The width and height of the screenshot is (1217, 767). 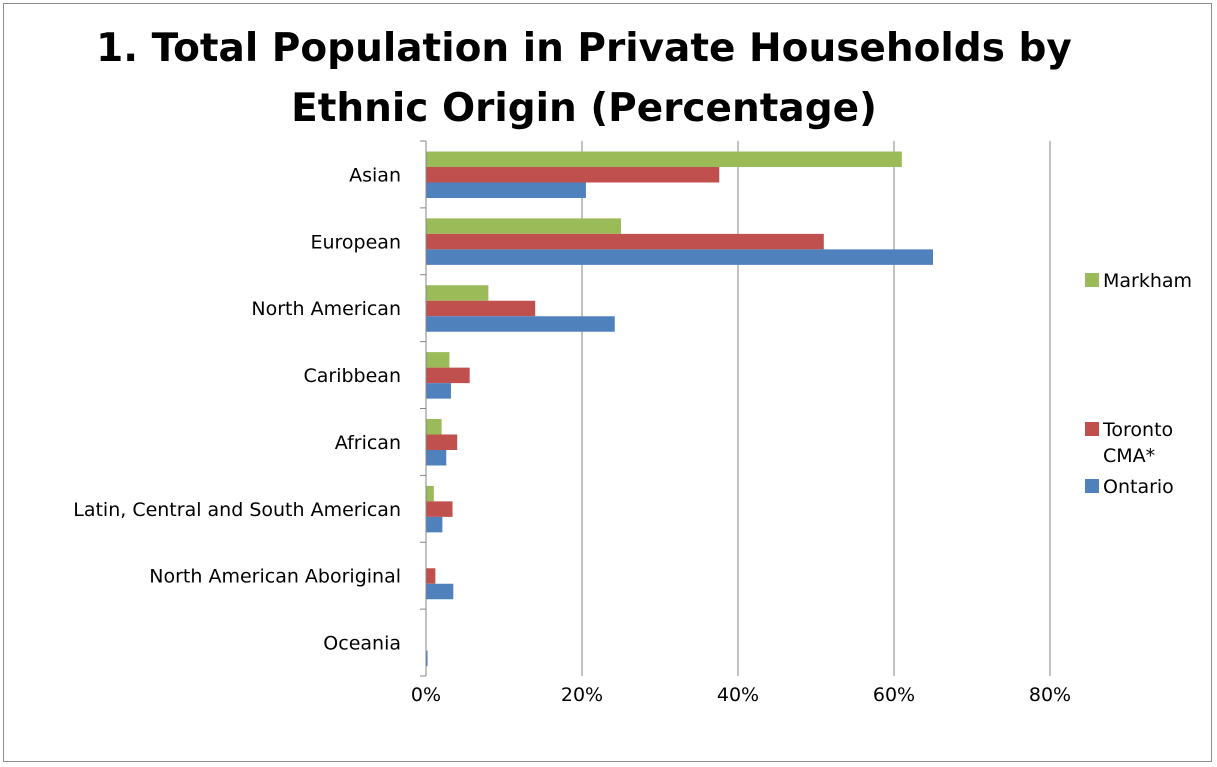 I want to click on category-label: North American Aboriginal, so click(x=275, y=577).